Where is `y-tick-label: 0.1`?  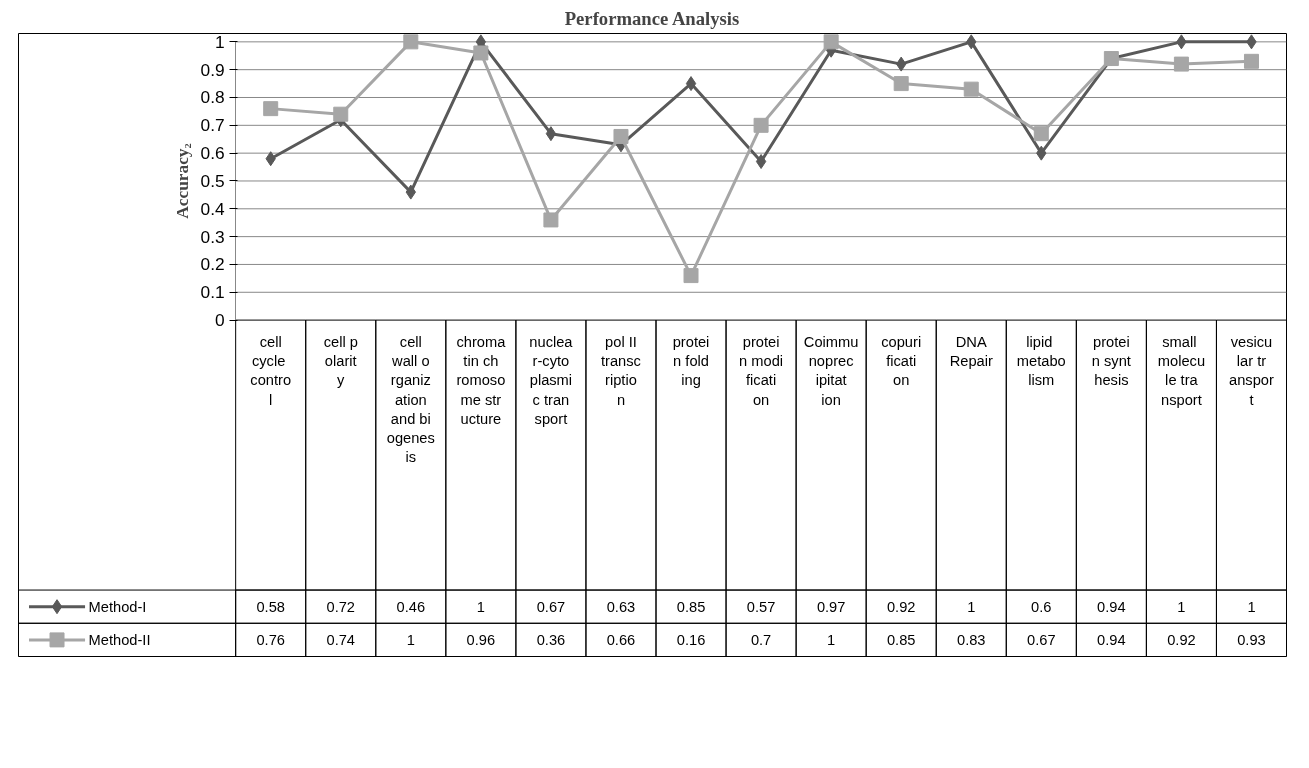 y-tick-label: 0.1 is located at coordinates (212, 292).